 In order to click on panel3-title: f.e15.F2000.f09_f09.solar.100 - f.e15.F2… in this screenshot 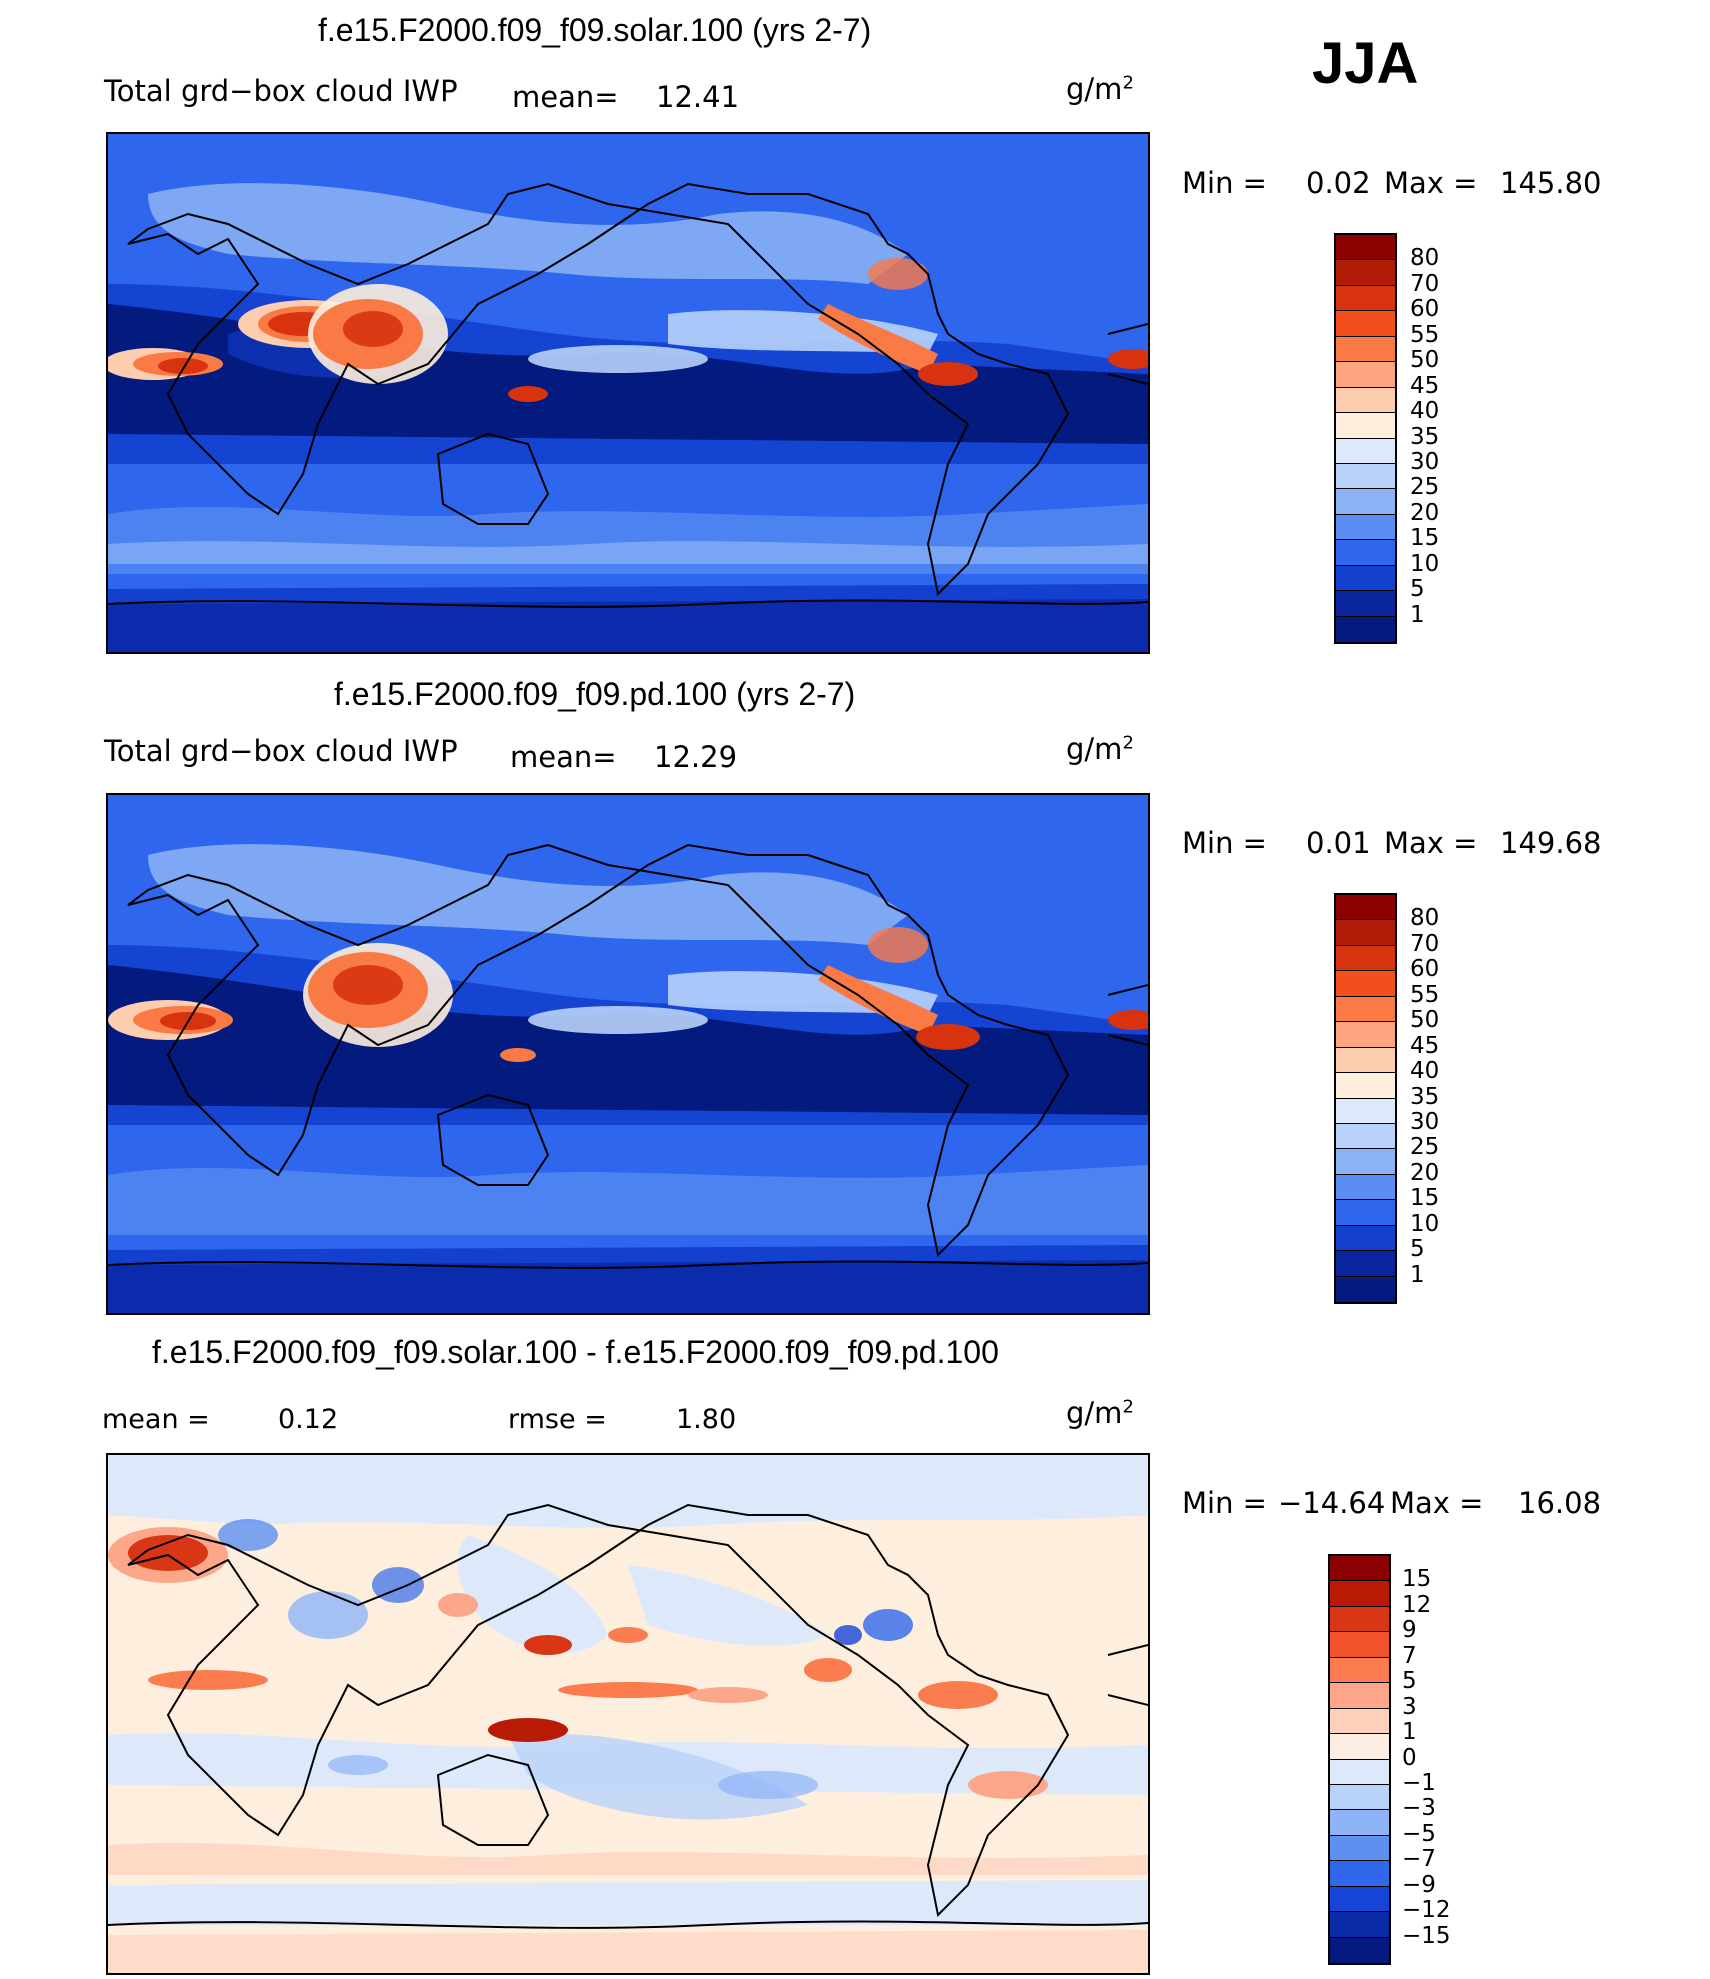, I will do `click(575, 1352)`.